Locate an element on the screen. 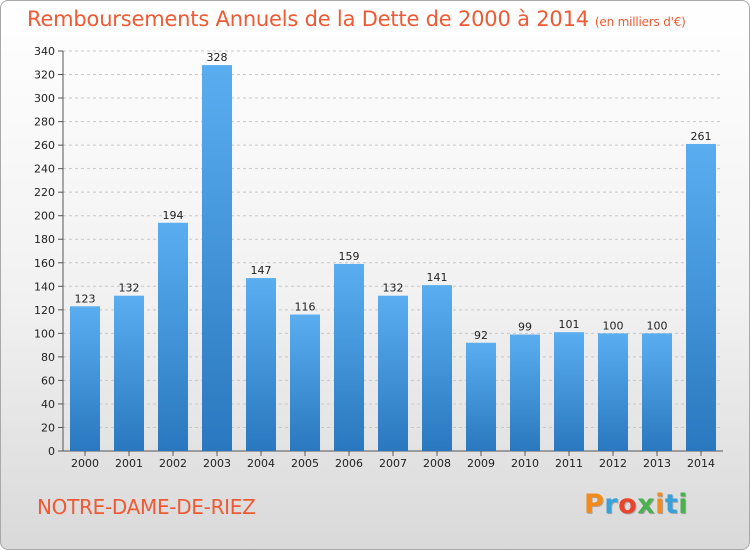 The width and height of the screenshot is (750, 550). x-tick-label: 2000 is located at coordinates (85, 463).